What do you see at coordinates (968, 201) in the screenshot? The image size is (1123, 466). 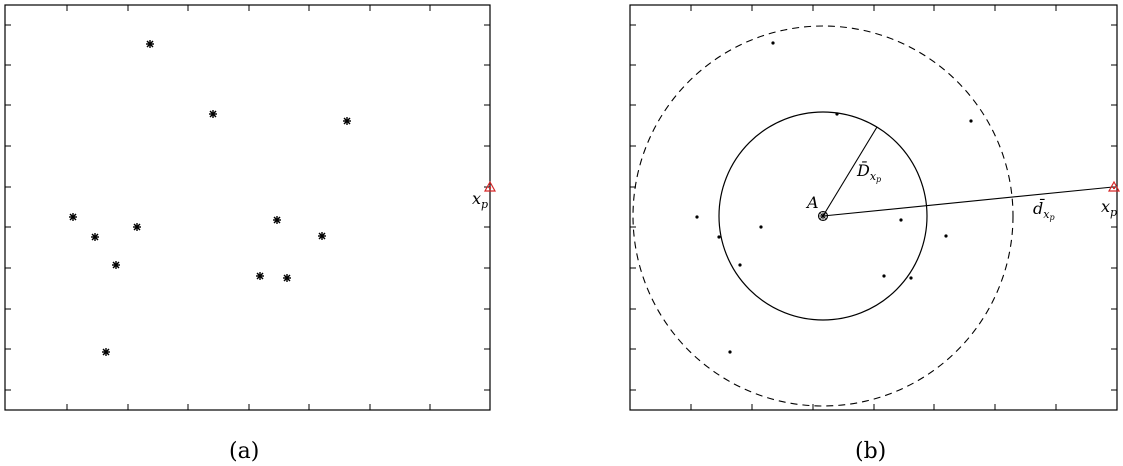 I see `distance-line` at bounding box center [968, 201].